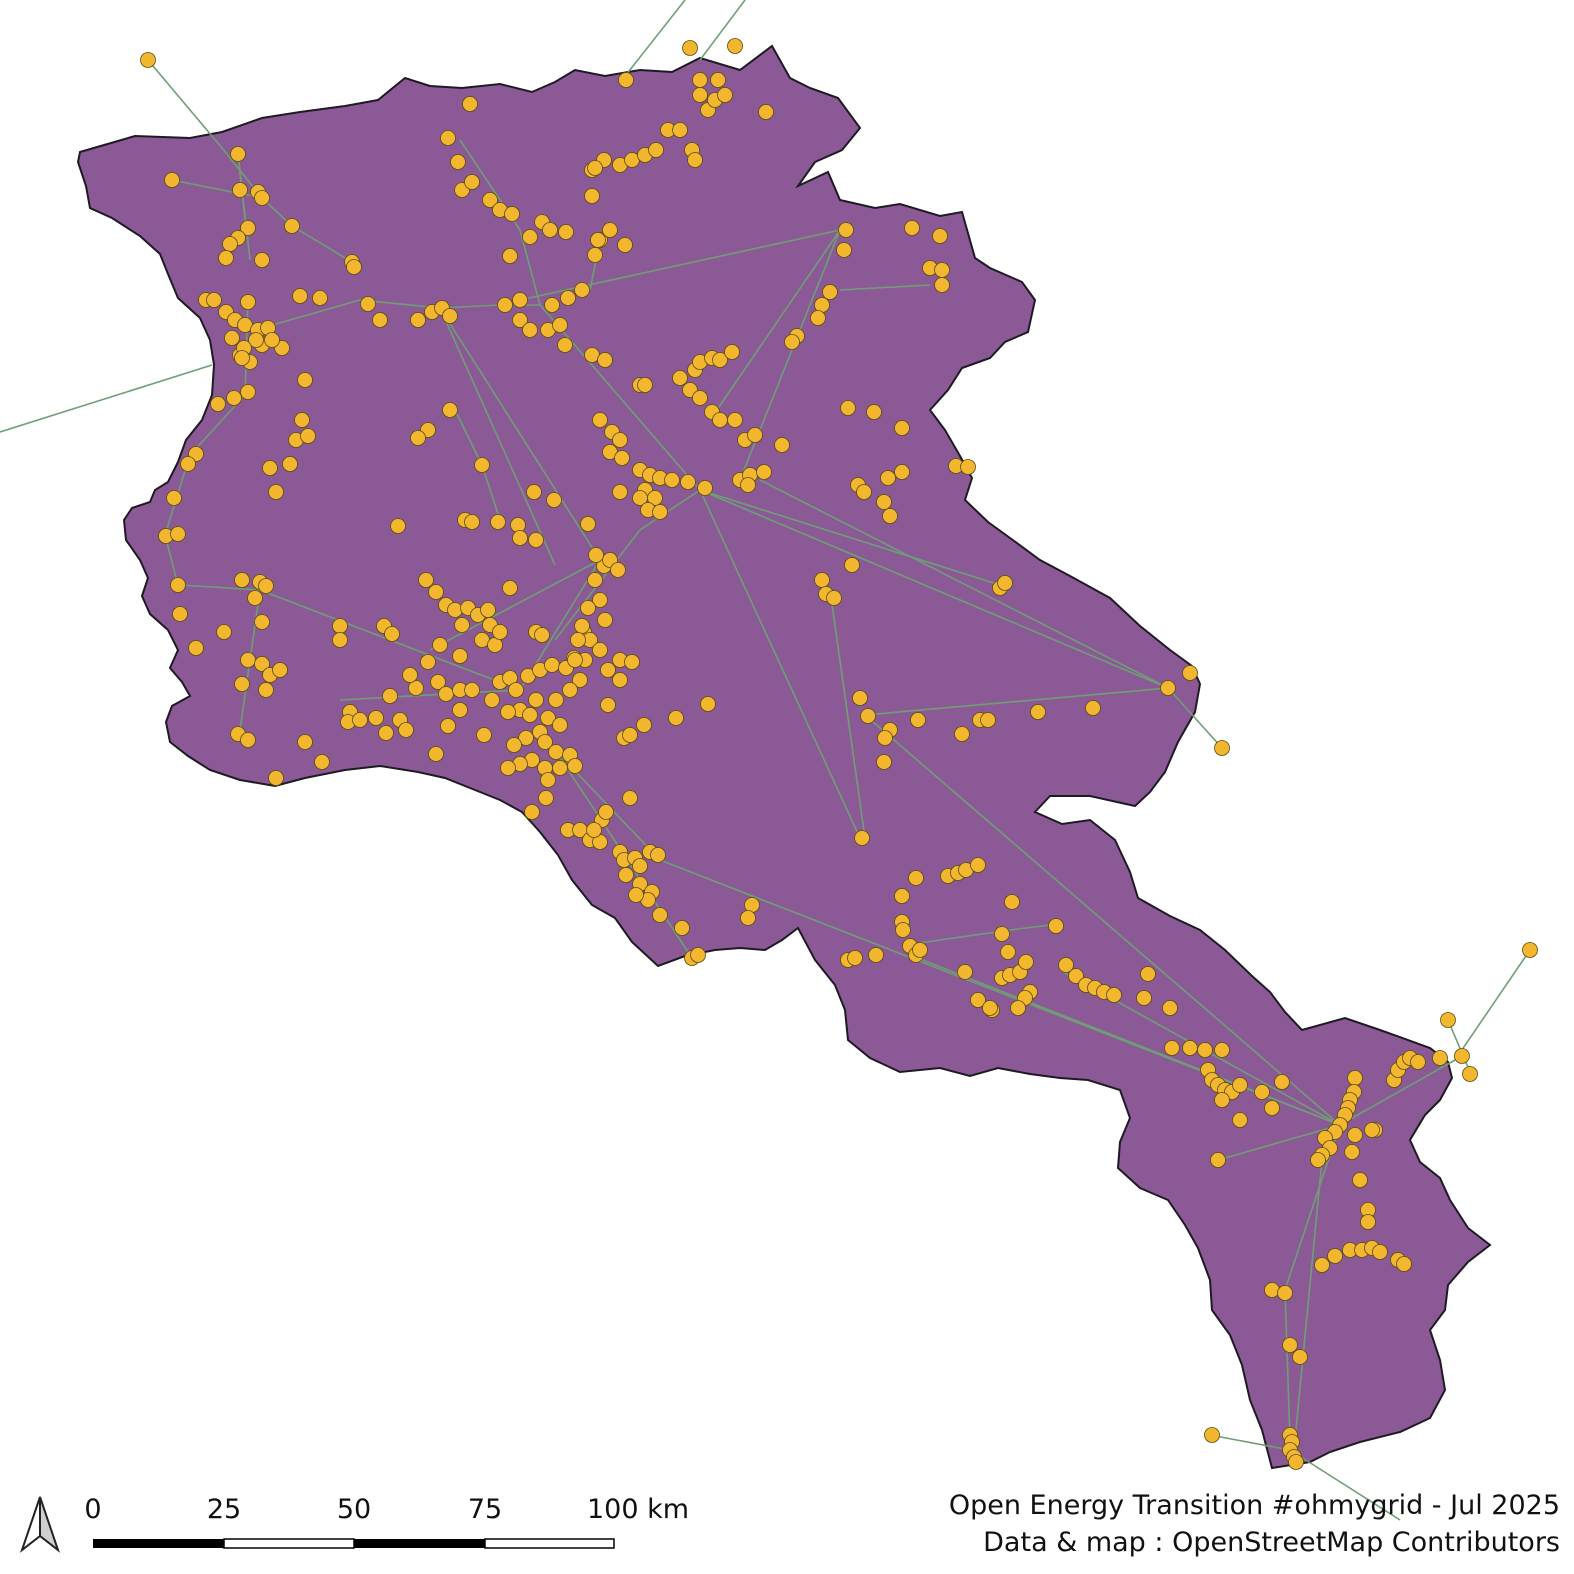  What do you see at coordinates (93, 1509) in the screenshot?
I see `scale-tick-0: 0` at bounding box center [93, 1509].